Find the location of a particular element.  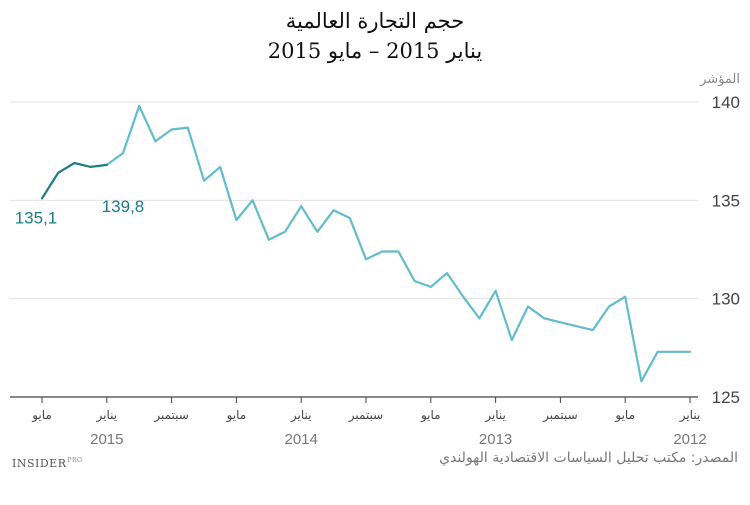

logo-sup-text: PRO is located at coordinates (75, 461).